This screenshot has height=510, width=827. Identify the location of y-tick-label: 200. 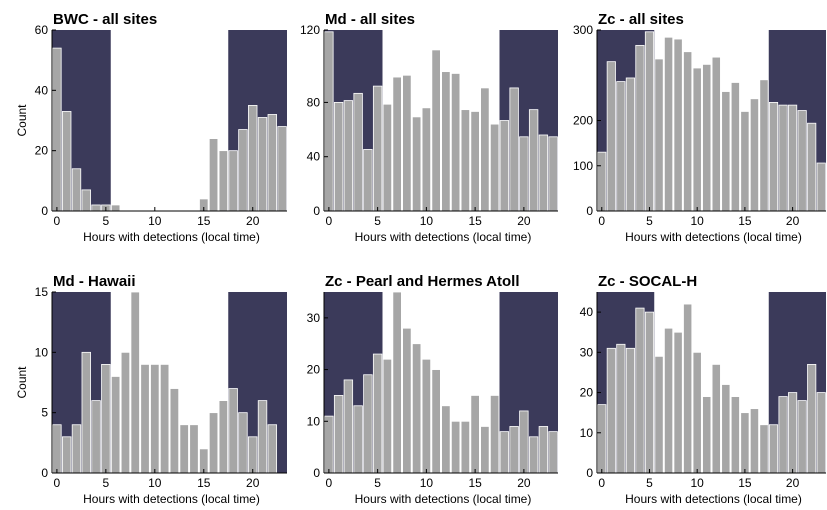
(583, 121).